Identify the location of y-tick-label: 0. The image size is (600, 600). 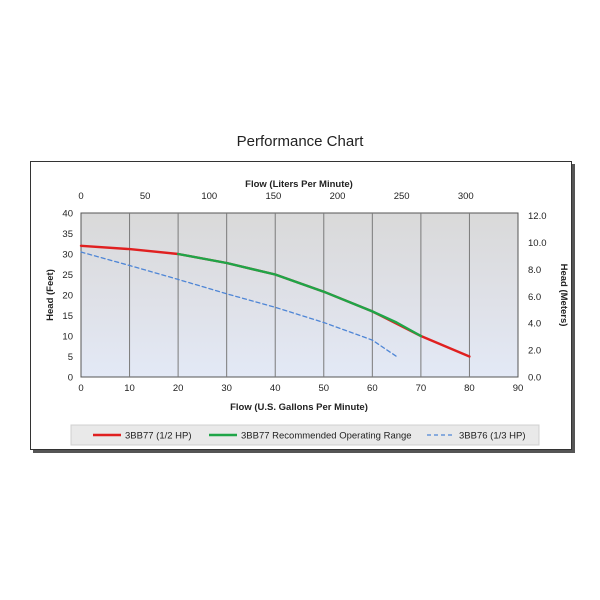
(70, 378).